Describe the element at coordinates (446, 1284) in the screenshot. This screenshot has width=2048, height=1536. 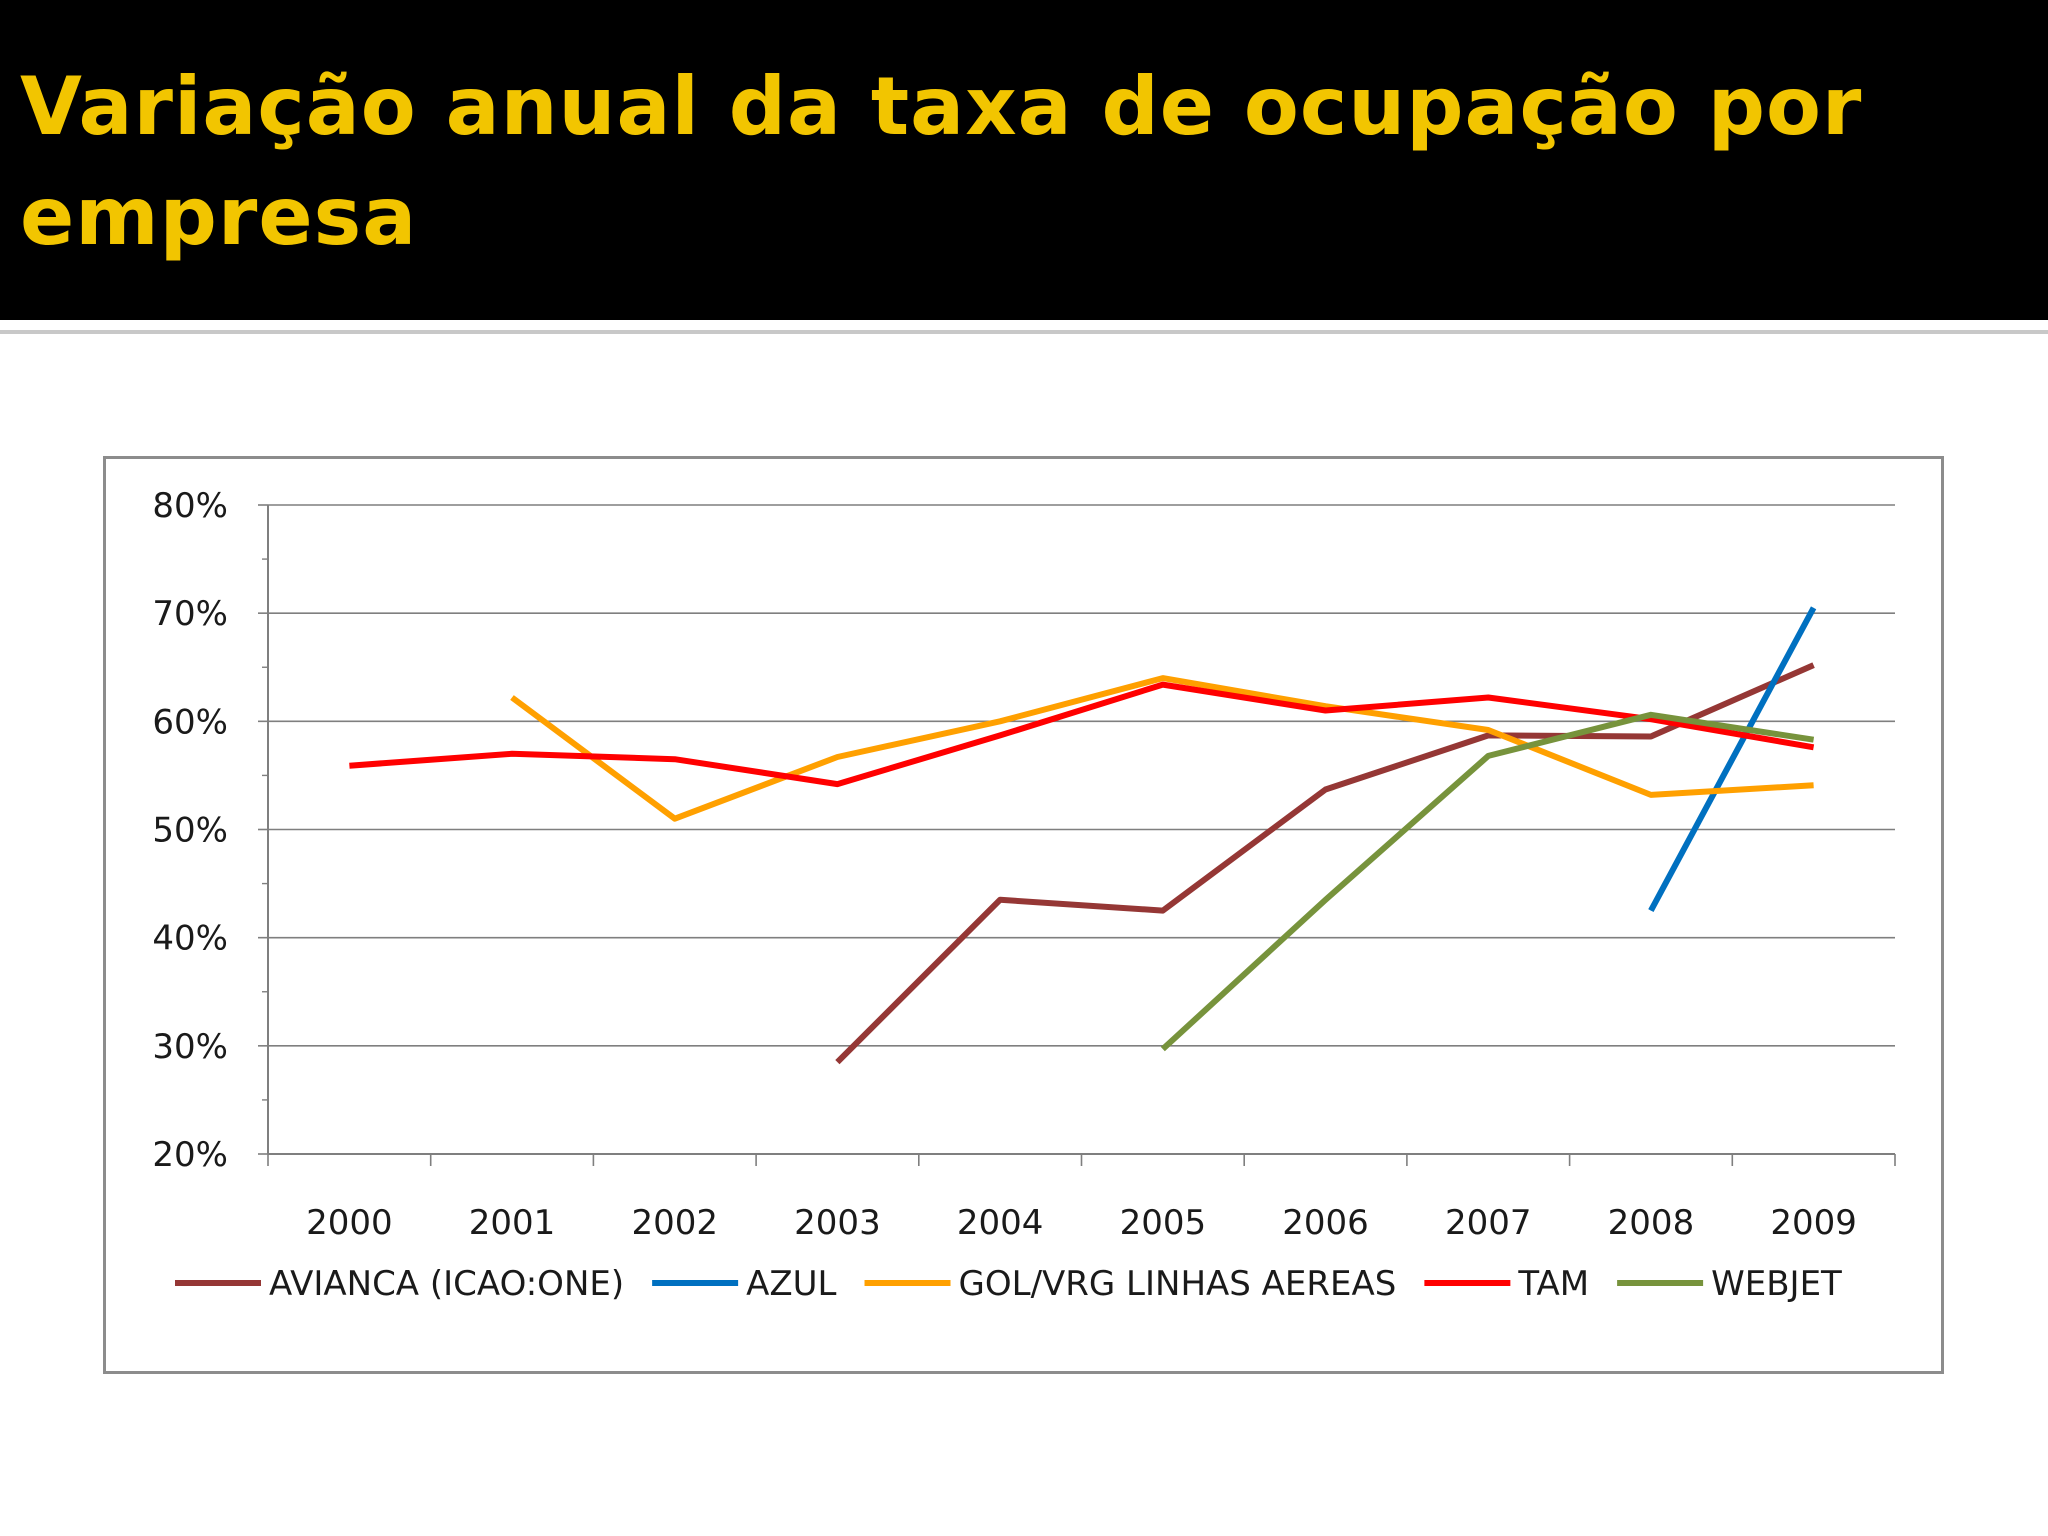
I see `legend-label: AVIANCA (ICAO:ONE)` at that location.